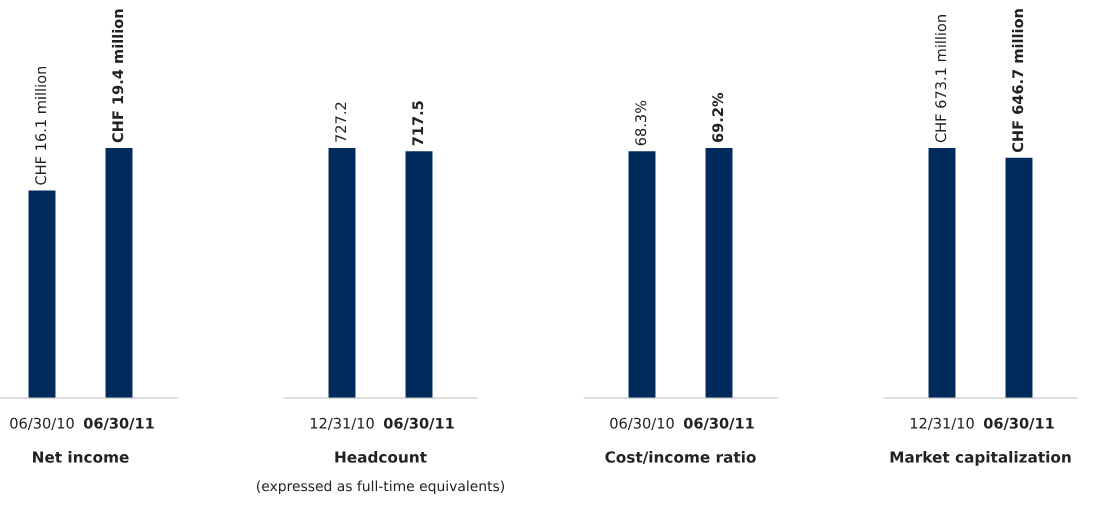  Describe the element at coordinates (940, 79) in the screenshot. I see `data-label: CHF 673.1 million` at that location.